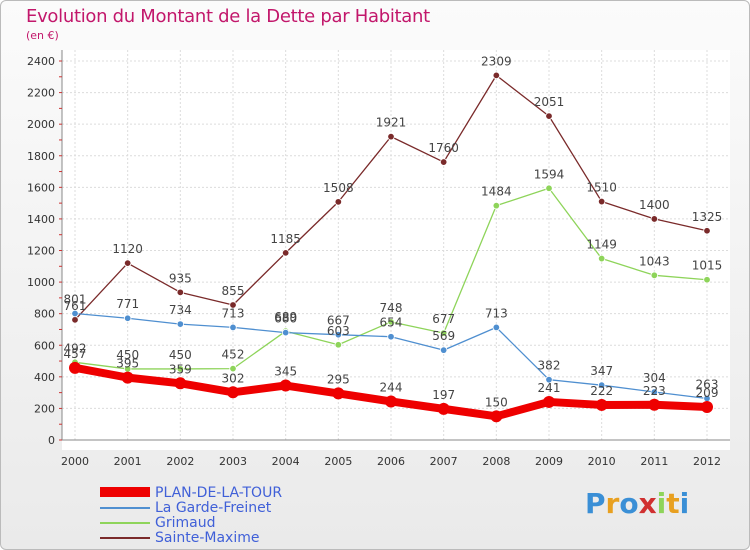 Image resolution: width=750 pixels, height=550 pixels. What do you see at coordinates (338, 188) in the screenshot?
I see `data-label-sainte-maxime: 1508` at bounding box center [338, 188].